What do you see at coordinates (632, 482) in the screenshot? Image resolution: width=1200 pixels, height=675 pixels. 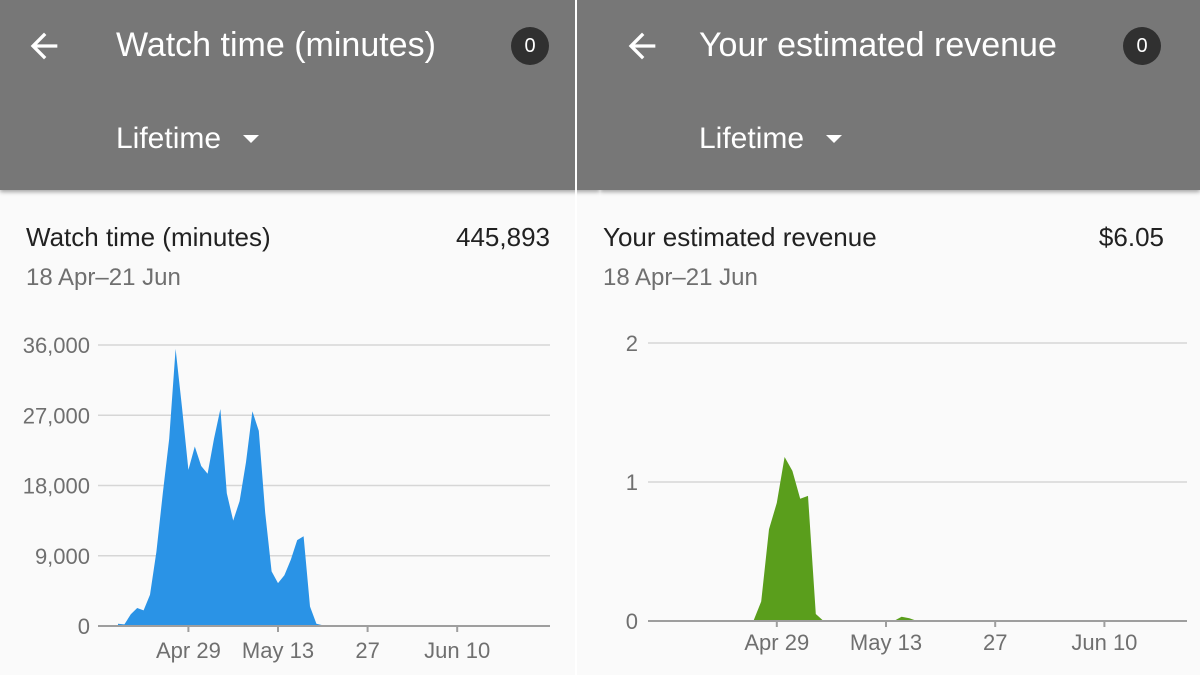 I see `y-tick-label: 1` at bounding box center [632, 482].